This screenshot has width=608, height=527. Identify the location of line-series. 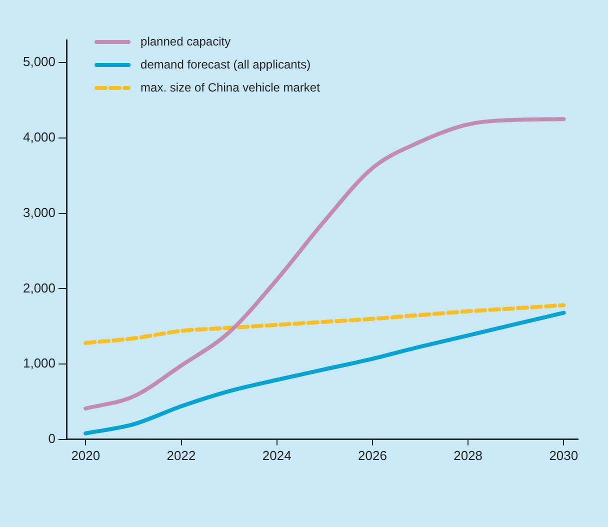
(325, 324).